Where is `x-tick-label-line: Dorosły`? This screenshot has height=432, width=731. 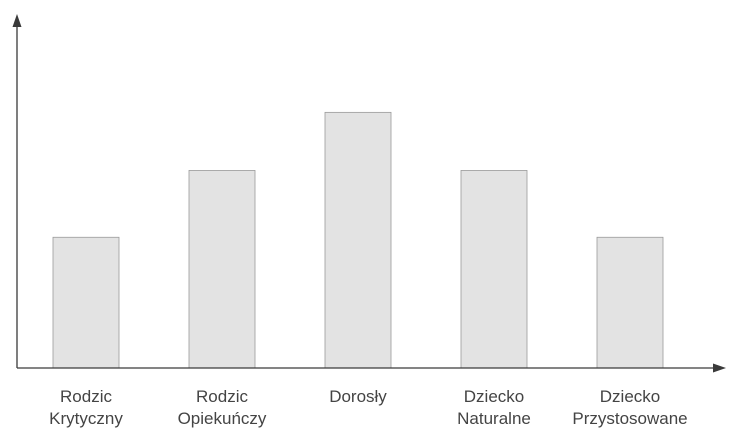 x-tick-label-line: Dorosły is located at coordinates (358, 396).